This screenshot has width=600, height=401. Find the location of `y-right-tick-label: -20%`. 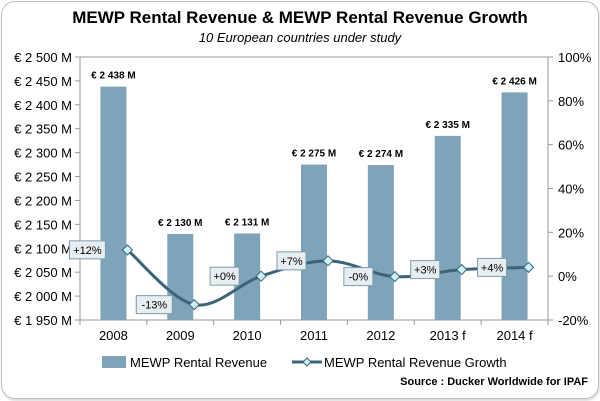

y-right-tick-label: -20% is located at coordinates (573, 320).